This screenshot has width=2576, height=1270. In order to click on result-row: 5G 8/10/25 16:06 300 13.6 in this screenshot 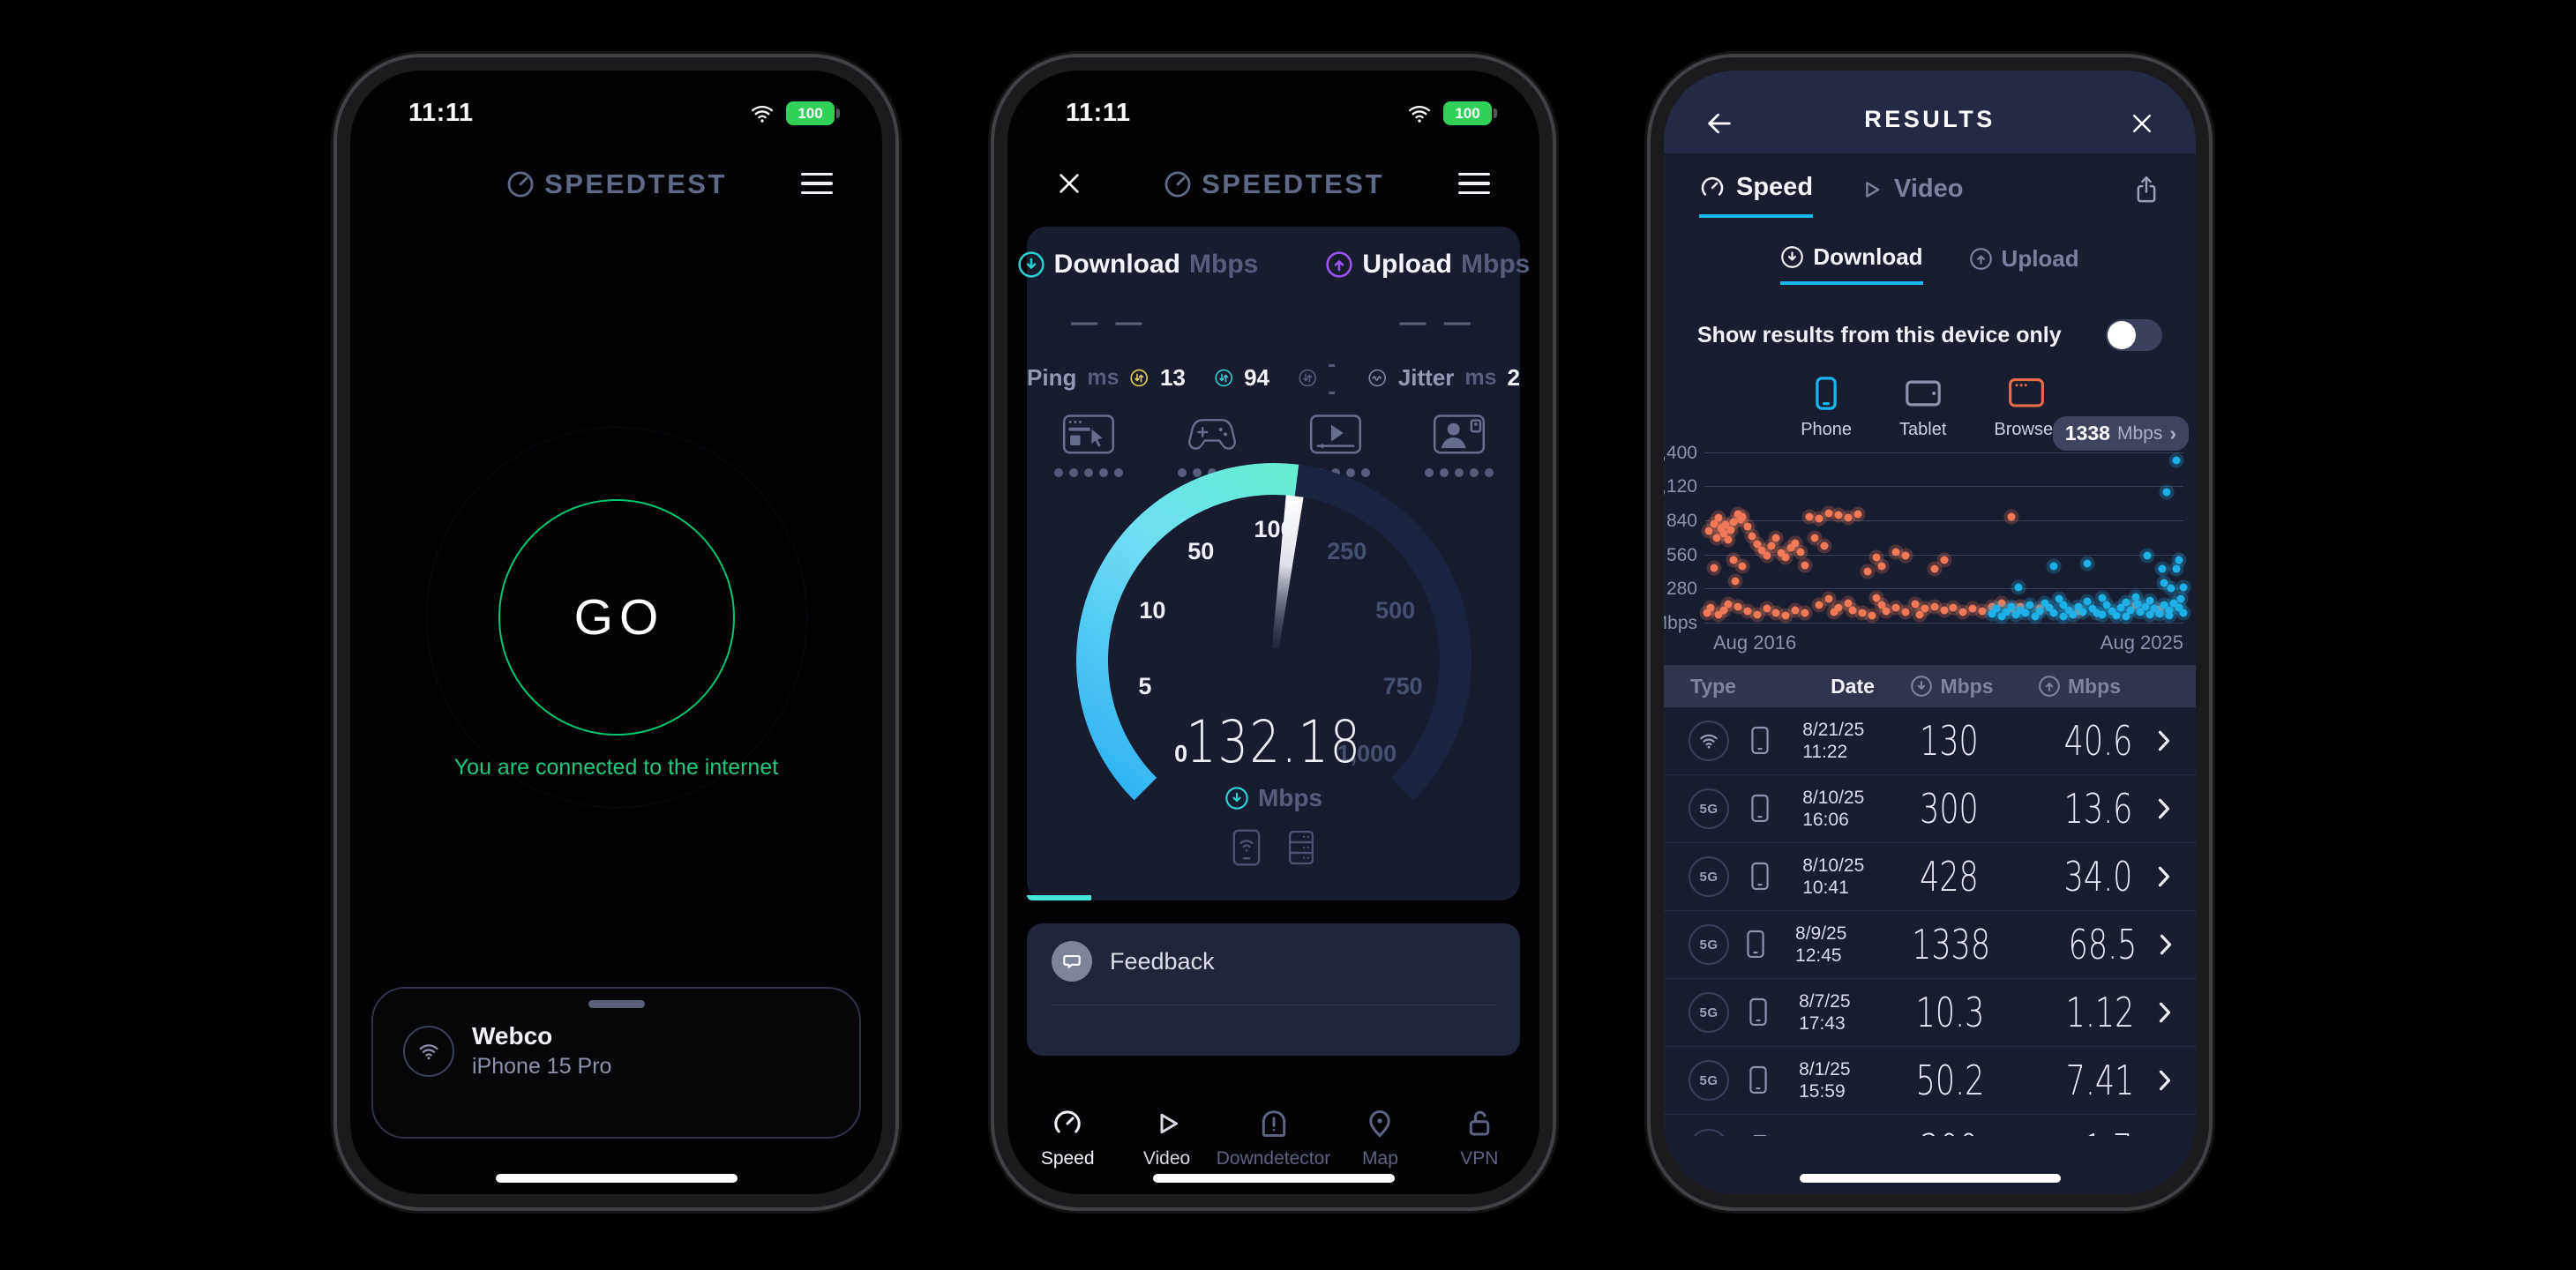, I will do `click(1930, 809)`.